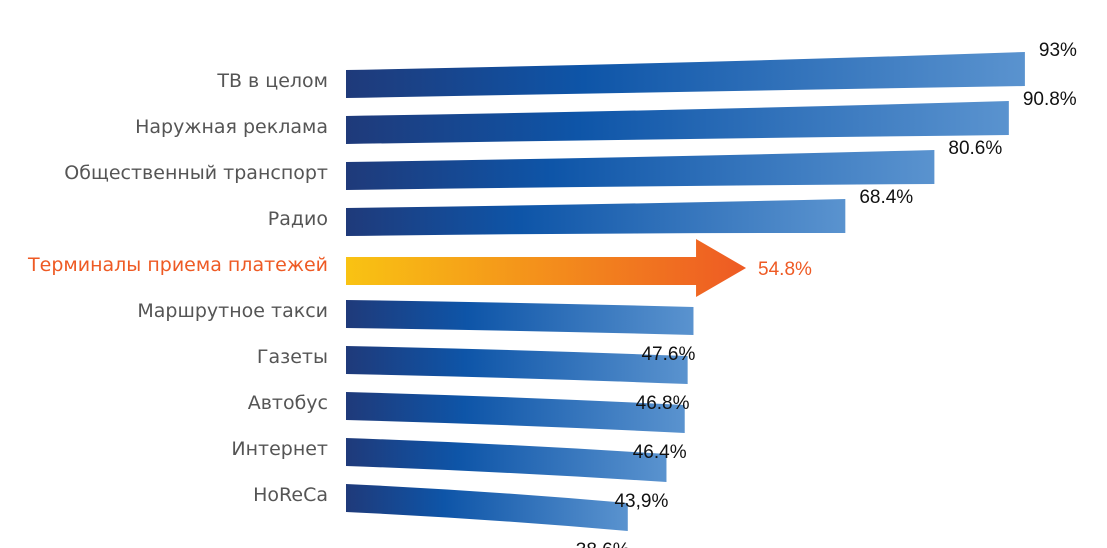  Describe the element at coordinates (975, 148) in the screenshot. I see `value-label-2: 80.6%` at that location.